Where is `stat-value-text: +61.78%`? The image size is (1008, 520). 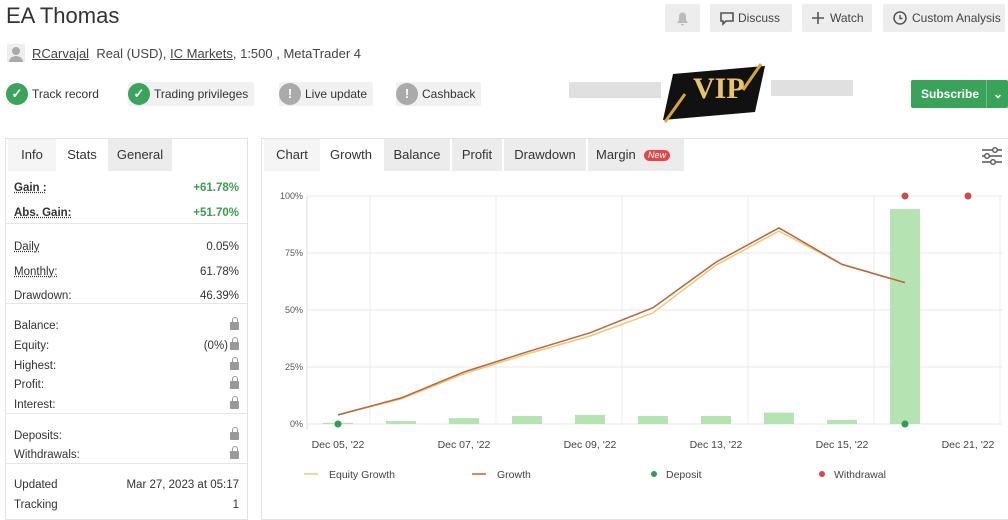 stat-value-text: +61.78% is located at coordinates (216, 188).